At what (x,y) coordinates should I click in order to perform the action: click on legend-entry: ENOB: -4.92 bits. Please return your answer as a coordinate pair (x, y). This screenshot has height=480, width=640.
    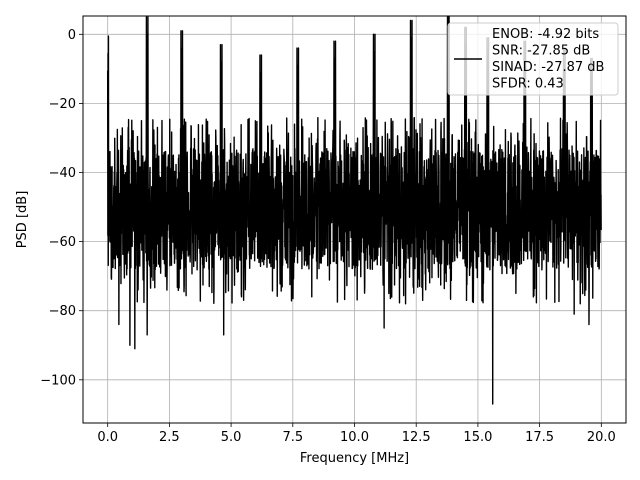
    Looking at the image, I should click on (545, 34).